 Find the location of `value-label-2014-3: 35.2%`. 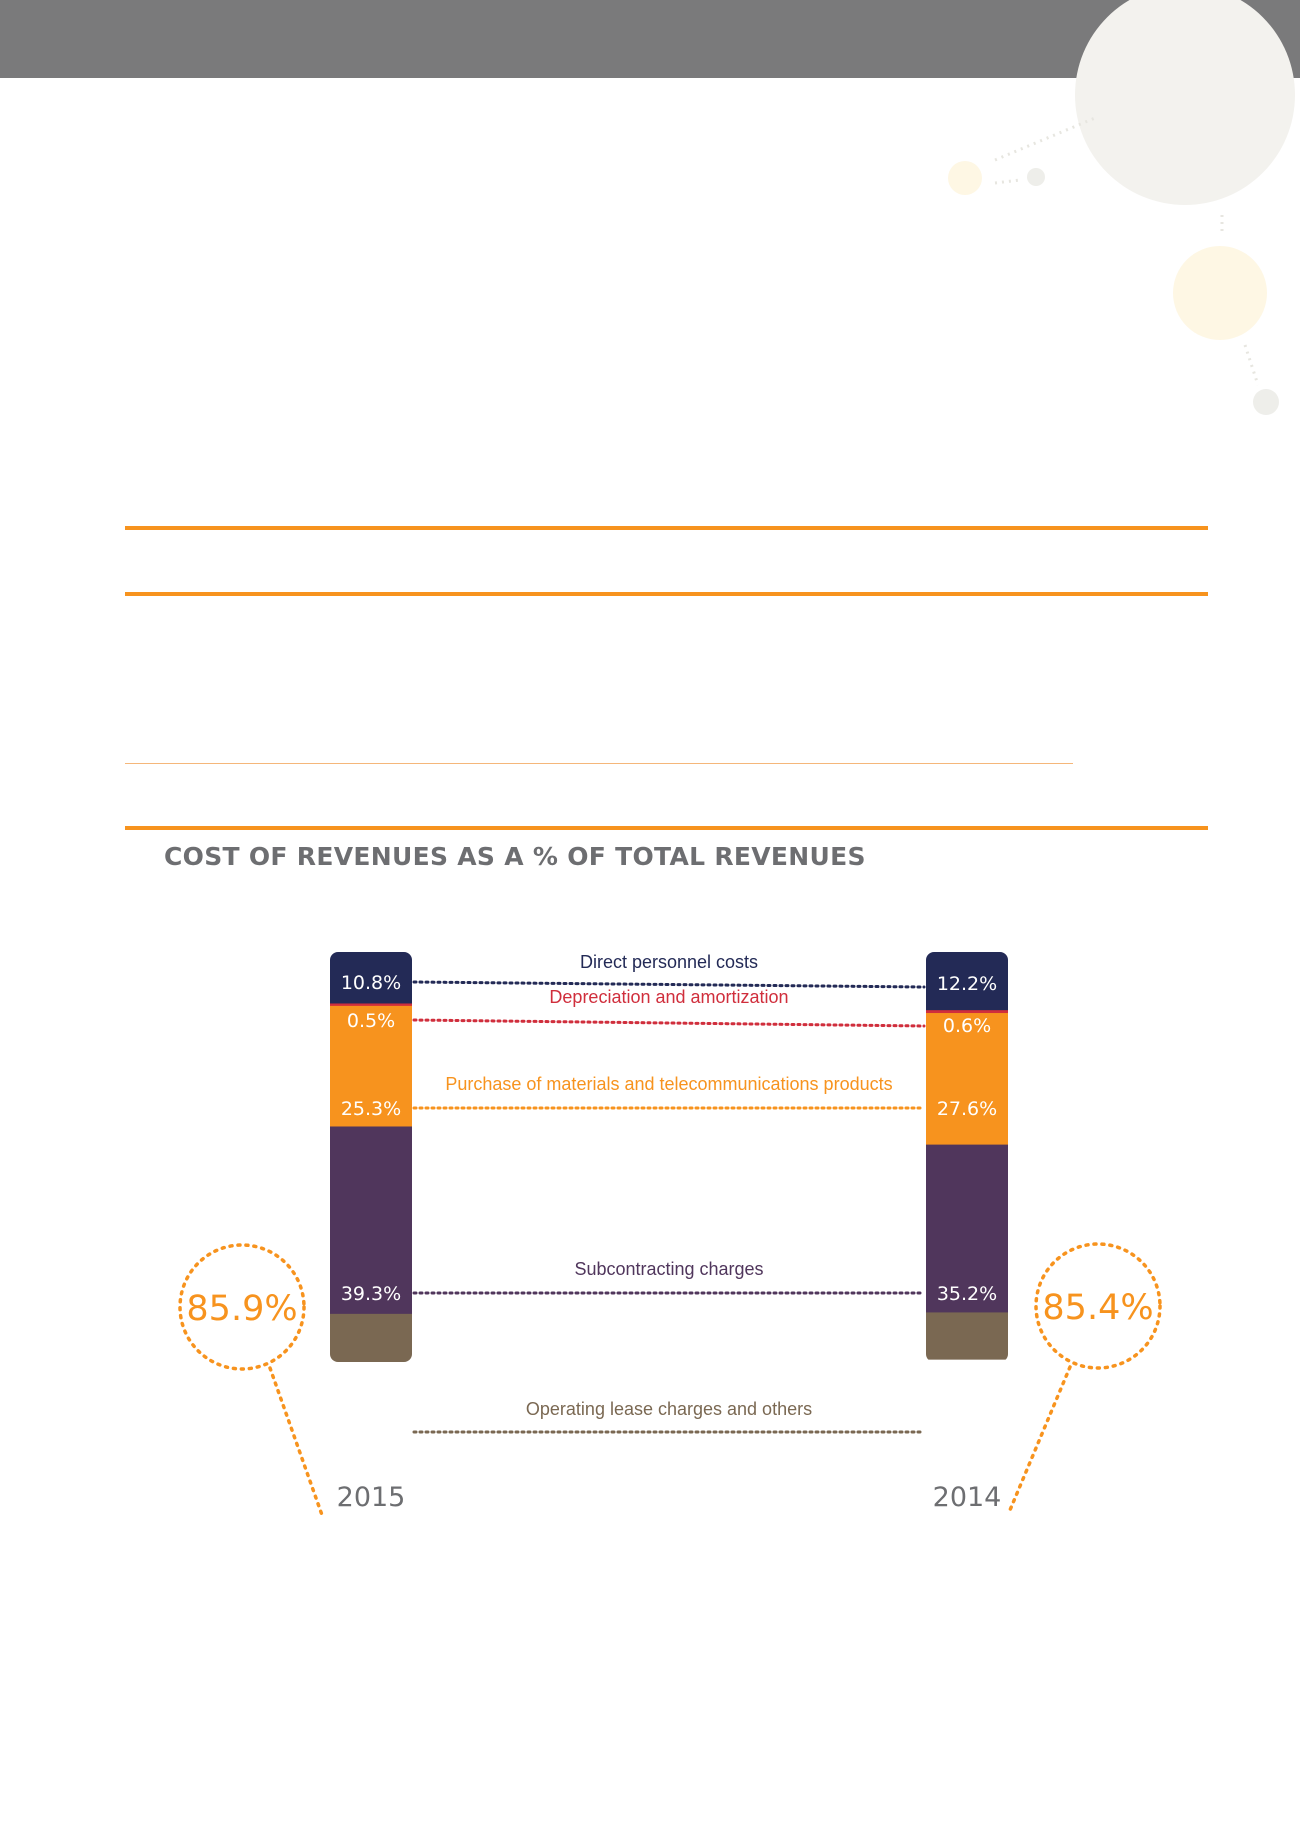

value-label-2014-3: 35.2% is located at coordinates (967, 1294).